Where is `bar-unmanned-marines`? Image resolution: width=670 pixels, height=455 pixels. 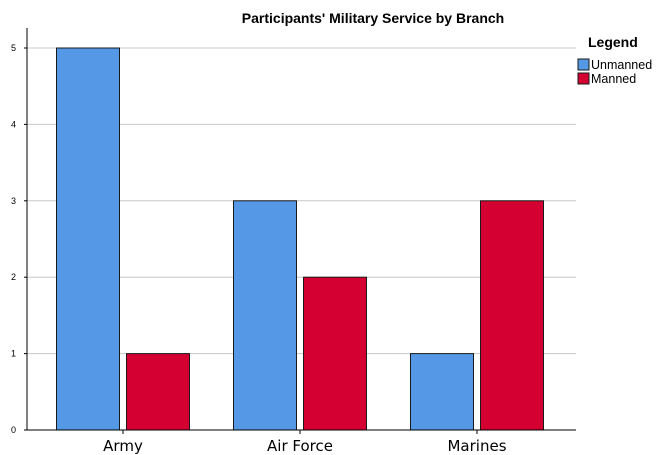
bar-unmanned-marines is located at coordinates (442, 392).